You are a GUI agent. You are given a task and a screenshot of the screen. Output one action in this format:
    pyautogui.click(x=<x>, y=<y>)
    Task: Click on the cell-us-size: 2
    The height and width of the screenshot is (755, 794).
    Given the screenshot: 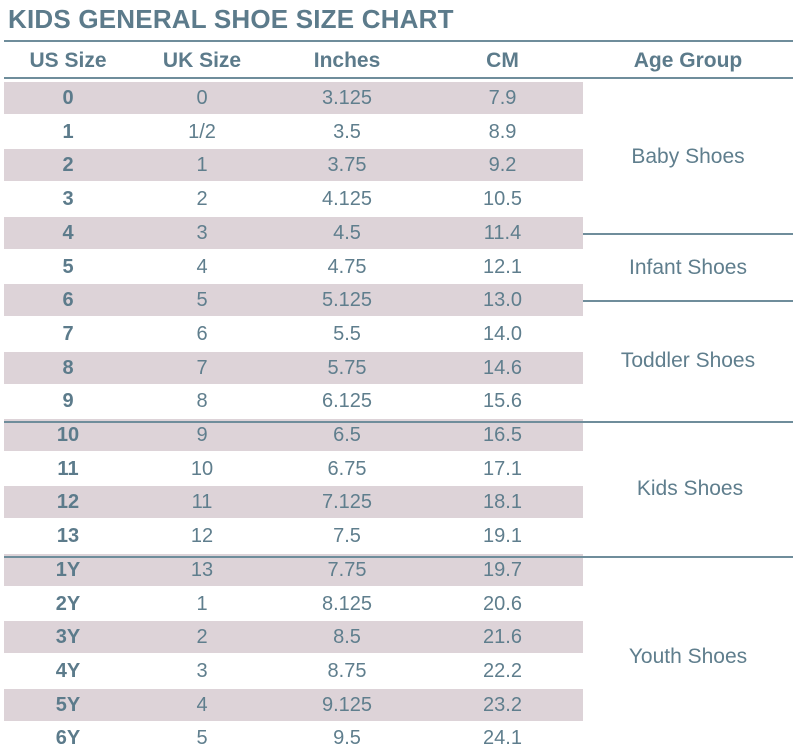 What is the action you would take?
    pyautogui.click(x=68, y=165)
    